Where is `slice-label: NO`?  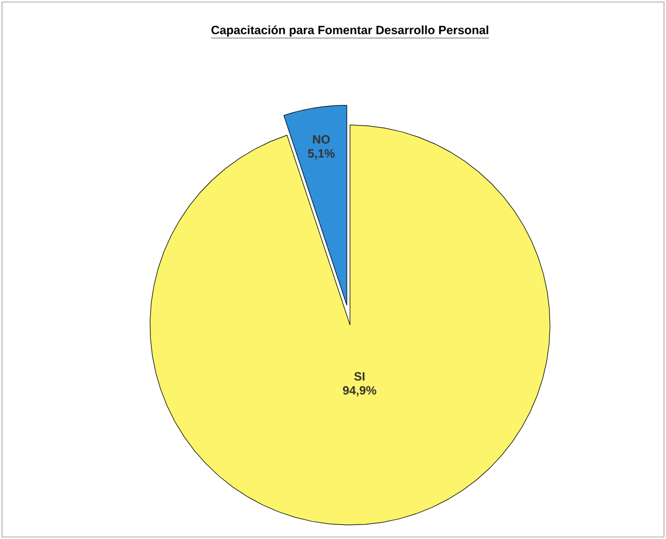
slice-label: NO is located at coordinates (321, 139).